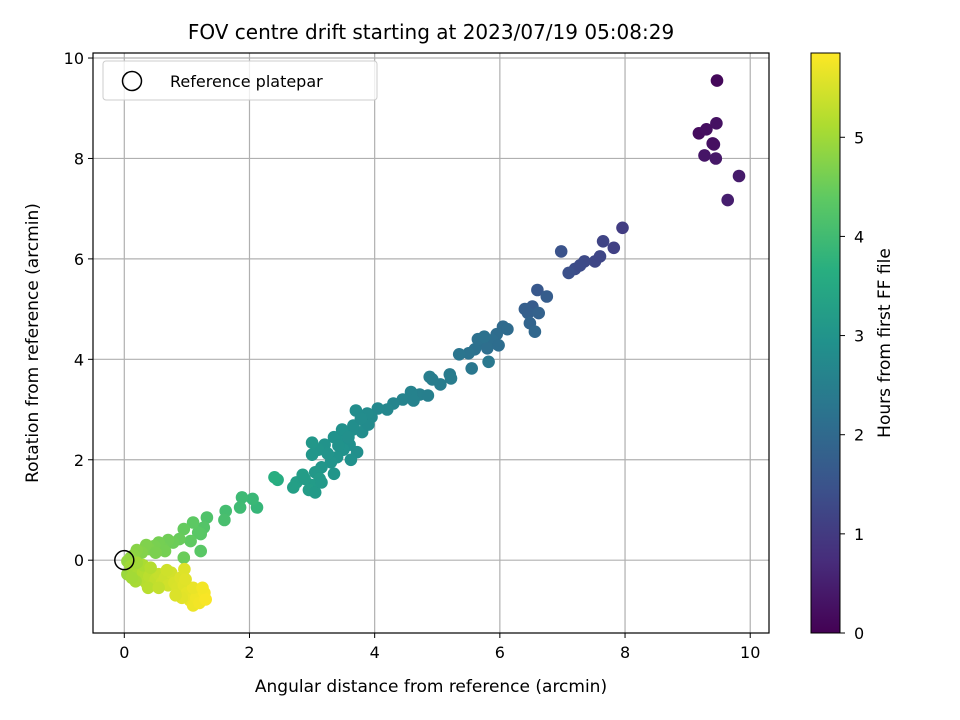 Image resolution: width=960 pixels, height=720 pixels. I want to click on y-tick-label: 10, so click(74, 58).